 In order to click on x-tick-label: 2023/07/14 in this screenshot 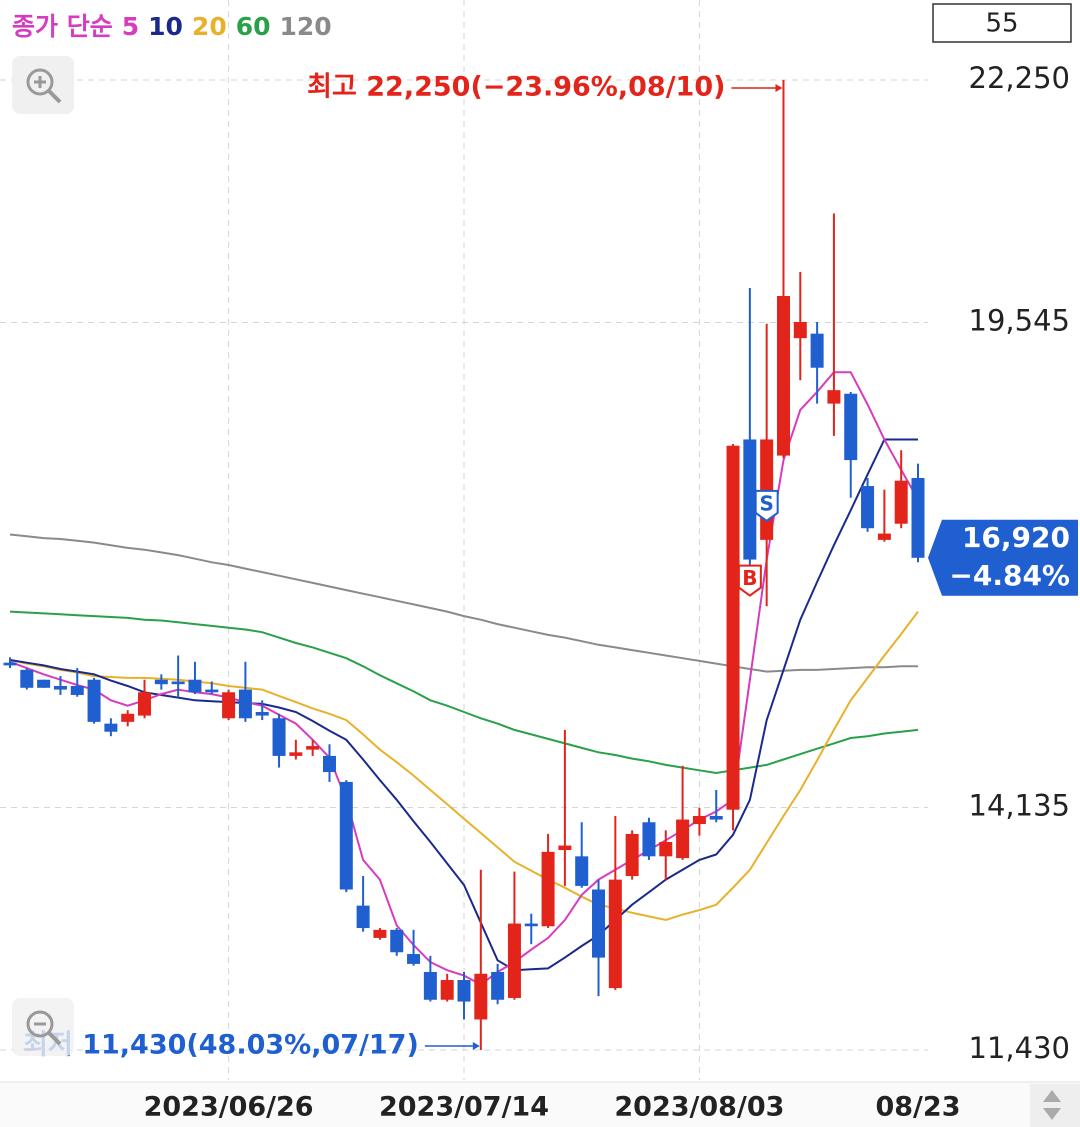, I will do `click(464, 1107)`.